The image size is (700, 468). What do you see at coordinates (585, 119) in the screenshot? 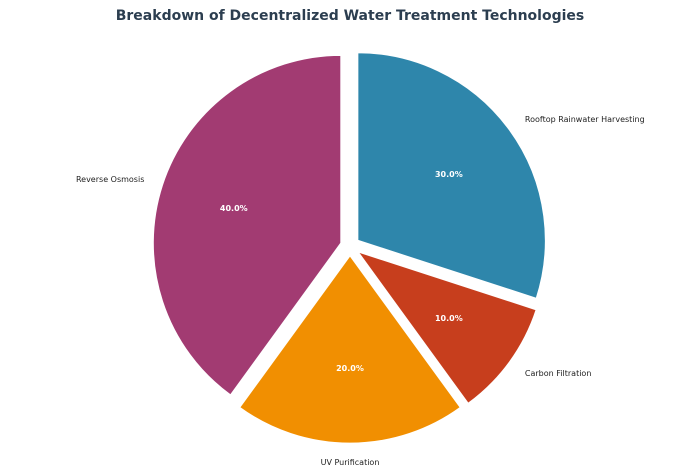
I see `category-label-rooftop-rainwater-harvesting: Rooftop Rainwater Harvesting` at bounding box center [585, 119].